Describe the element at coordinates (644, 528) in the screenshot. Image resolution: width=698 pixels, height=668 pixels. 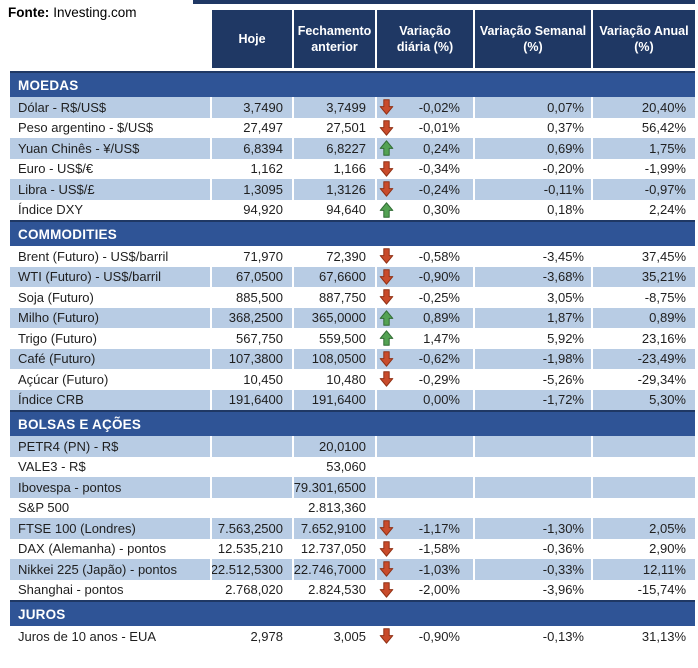
I see `annual-variation-cell: 2,05%` at that location.